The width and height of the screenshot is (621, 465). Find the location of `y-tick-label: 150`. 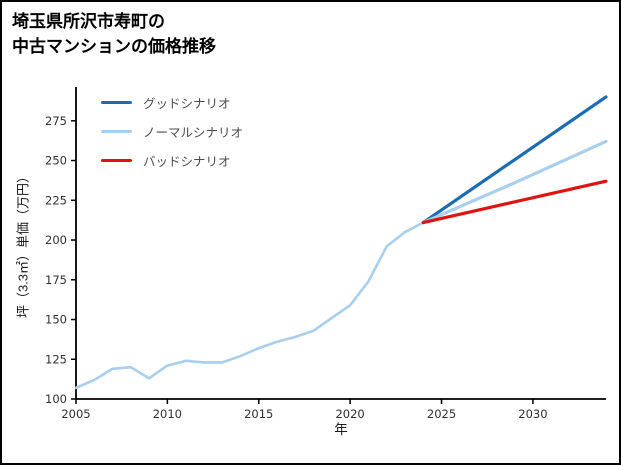

y-tick-label: 150 is located at coordinates (56, 320).